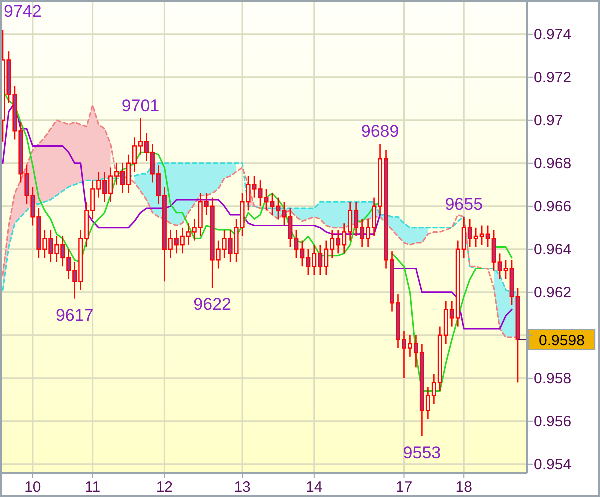 Image resolution: width=600 pixels, height=497 pixels. I want to click on x-tick-label: 12, so click(165, 487).